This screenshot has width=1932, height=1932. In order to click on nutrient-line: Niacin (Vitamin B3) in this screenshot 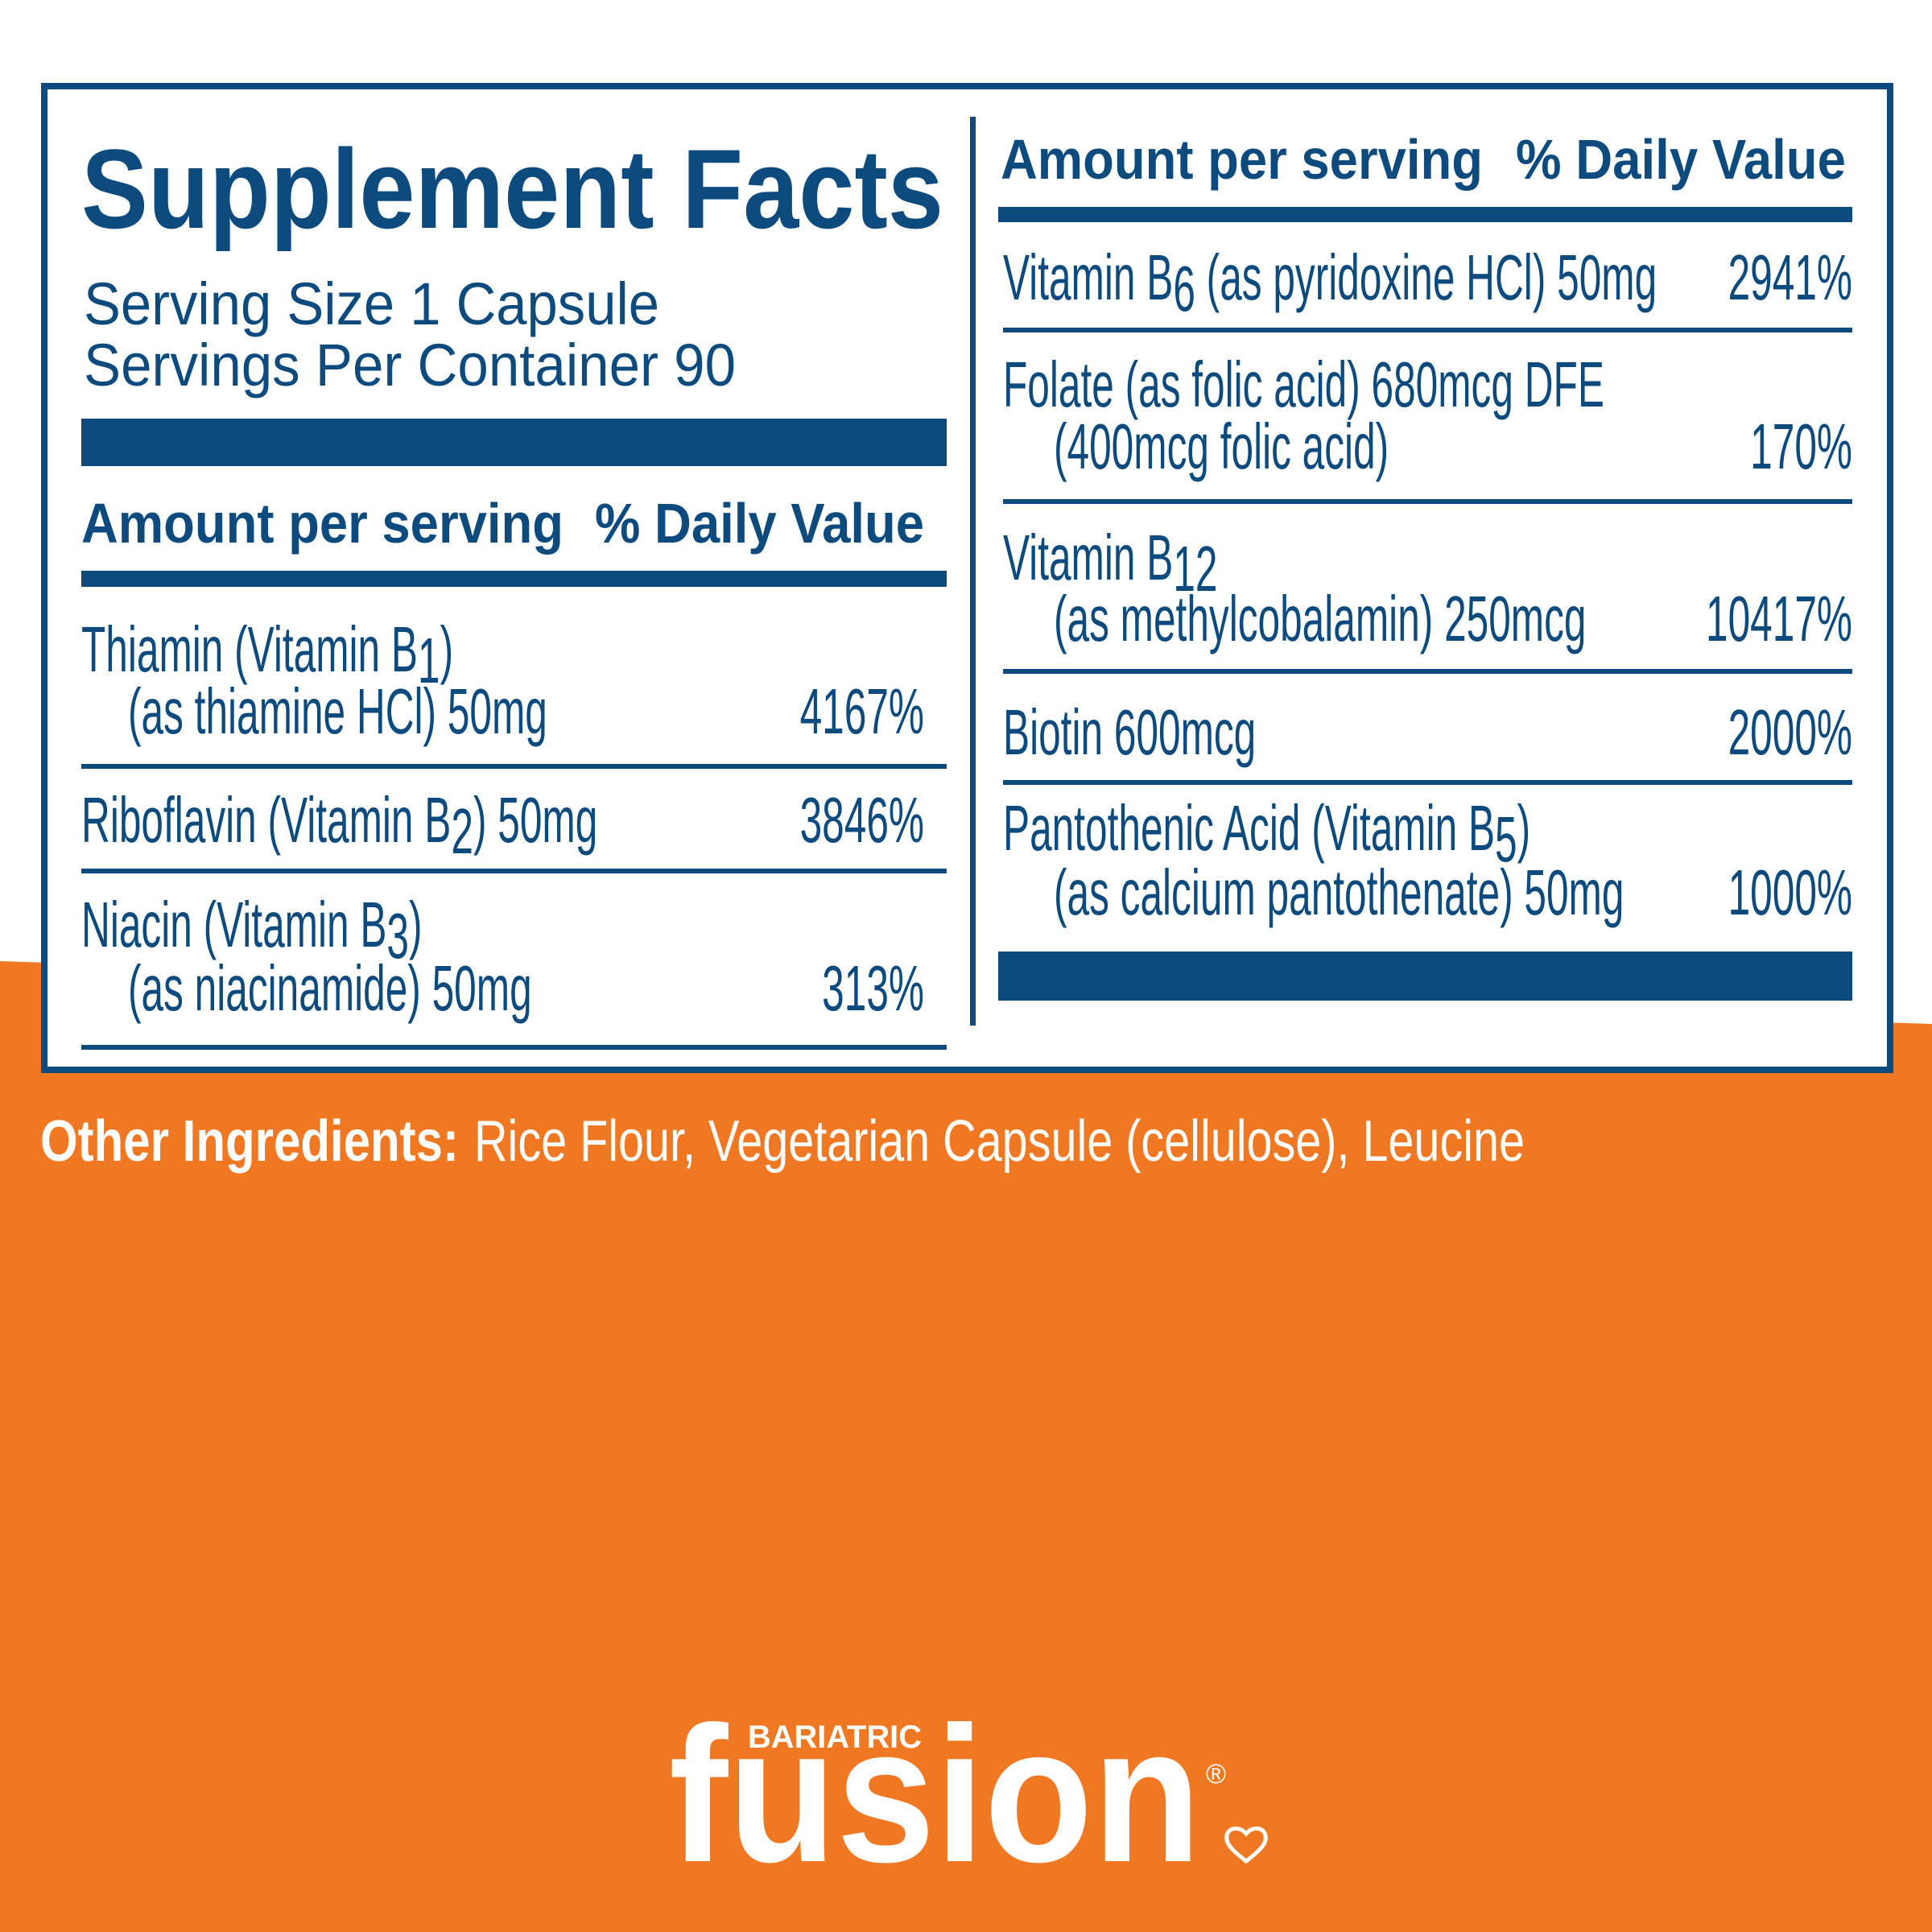, I will do `click(252, 931)`.